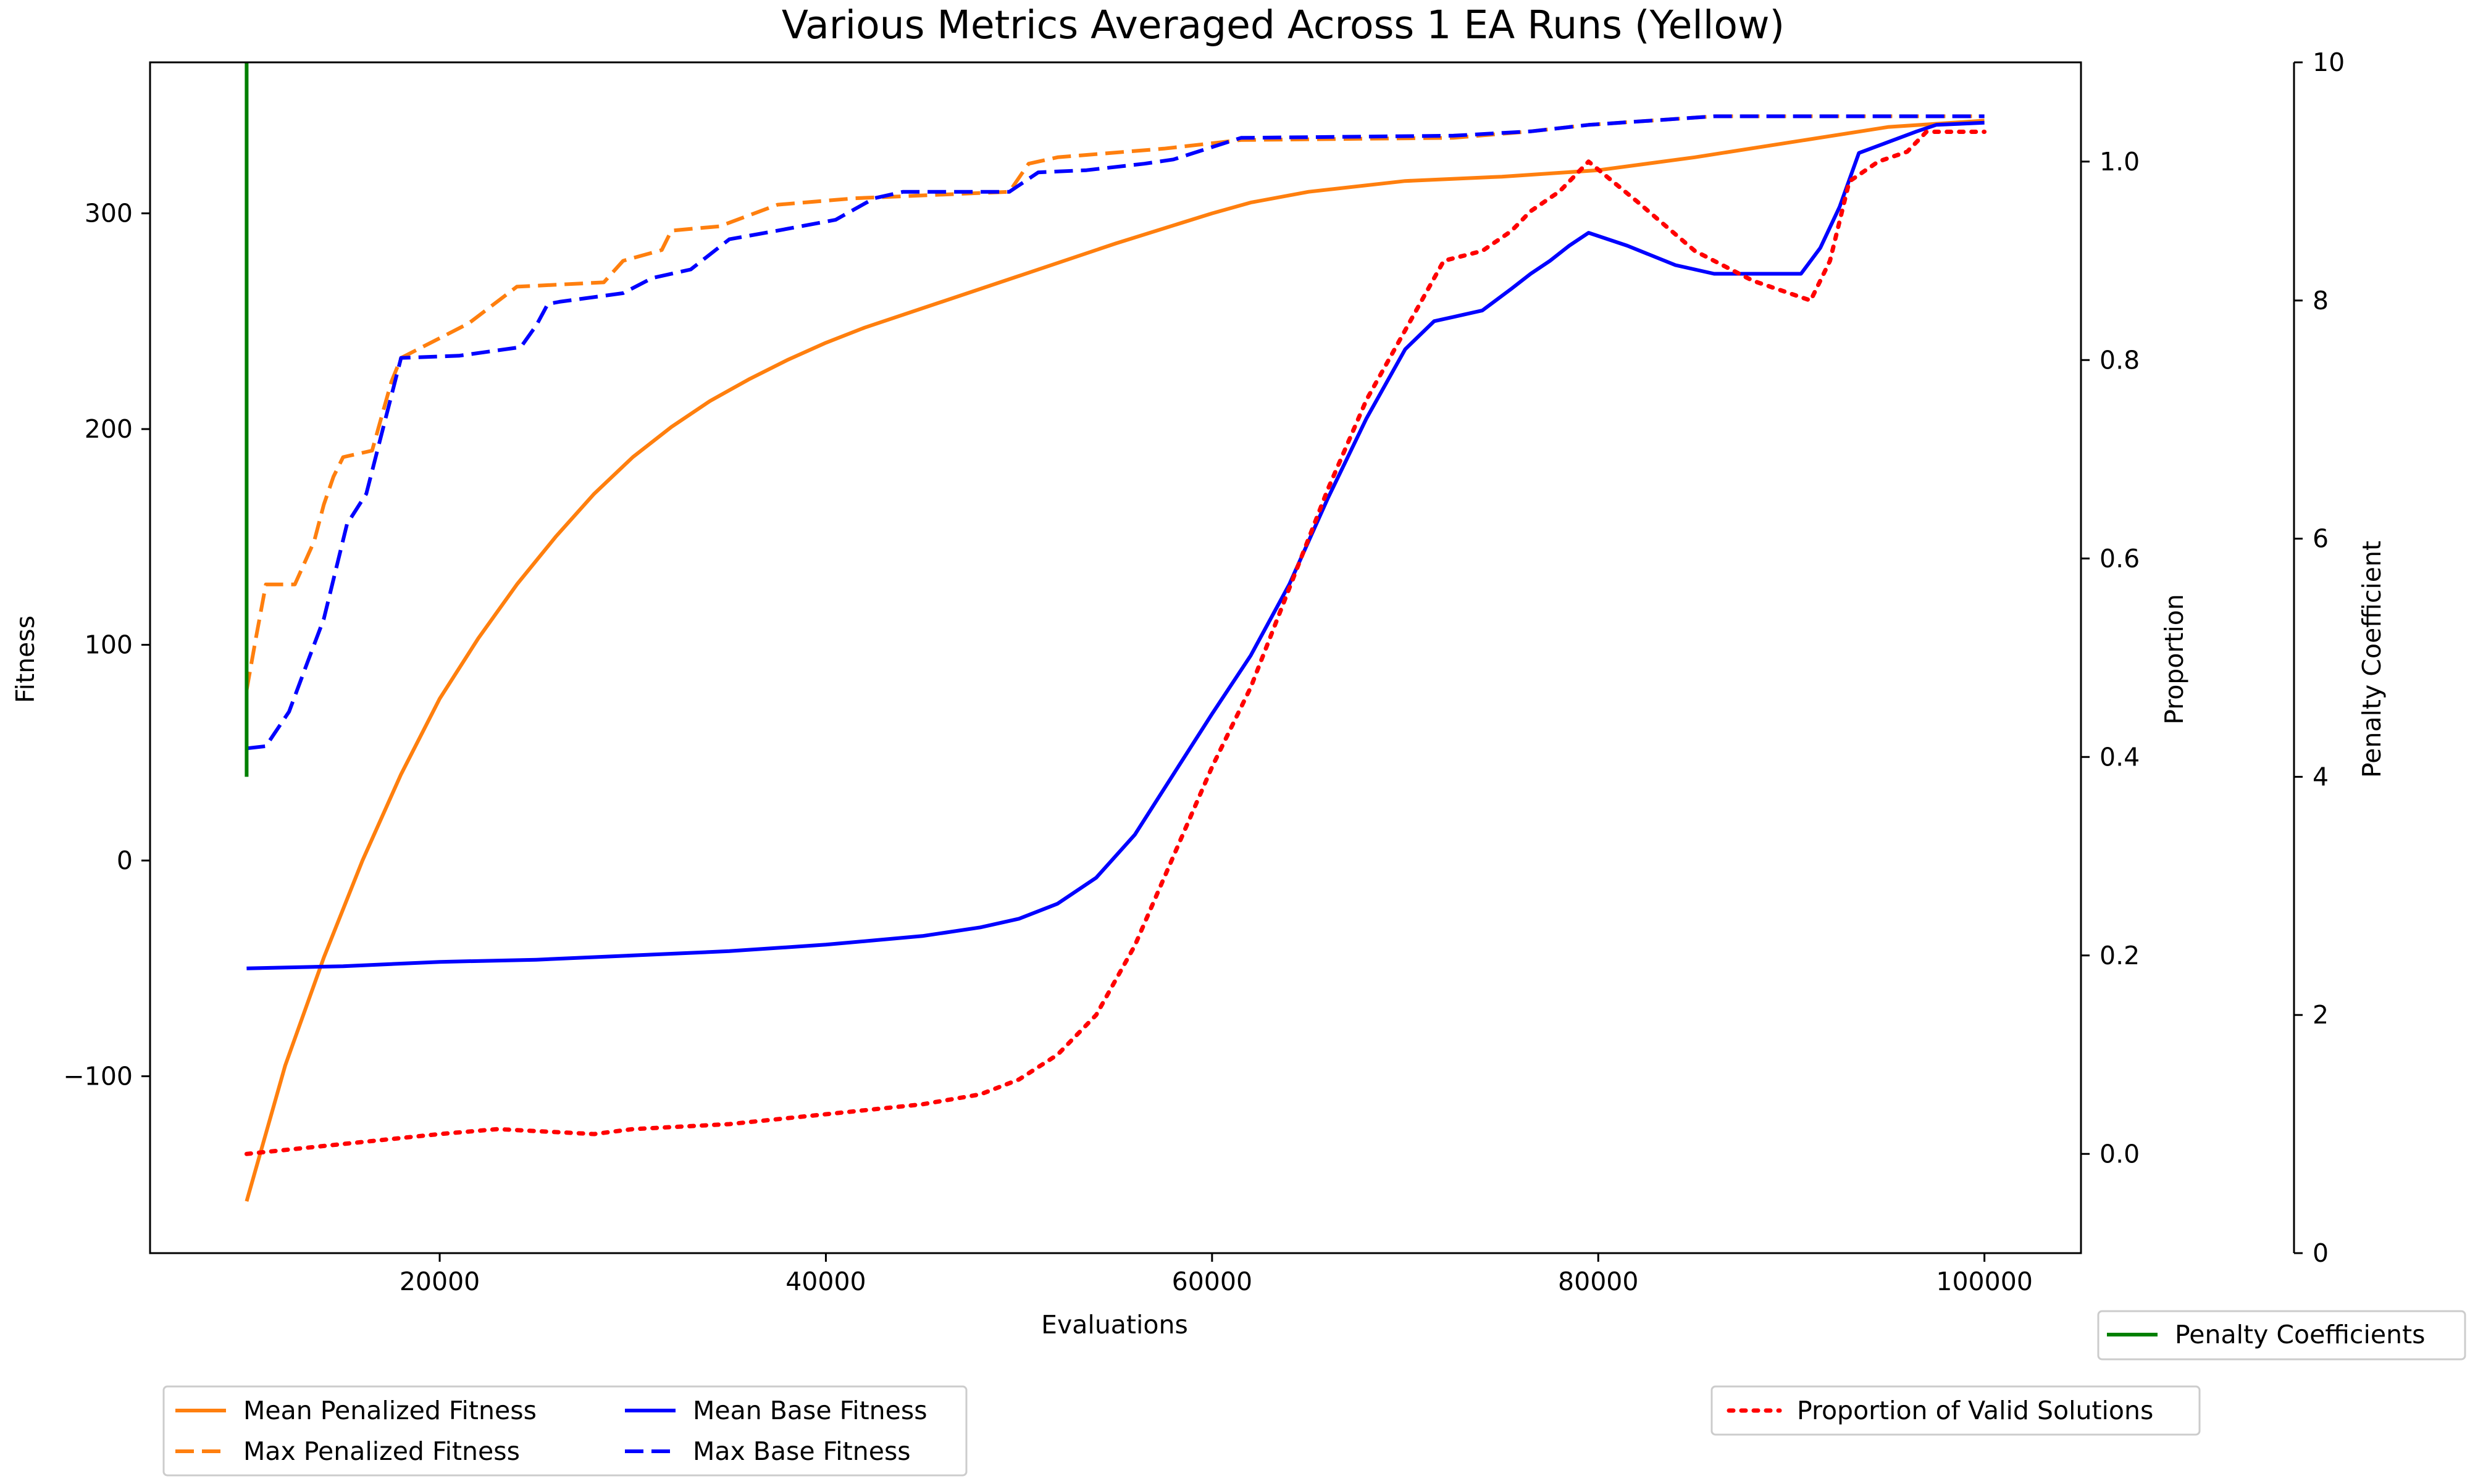  Describe the element at coordinates (98, 1076) in the screenshot. I see `y-tick-label: −100` at that location.